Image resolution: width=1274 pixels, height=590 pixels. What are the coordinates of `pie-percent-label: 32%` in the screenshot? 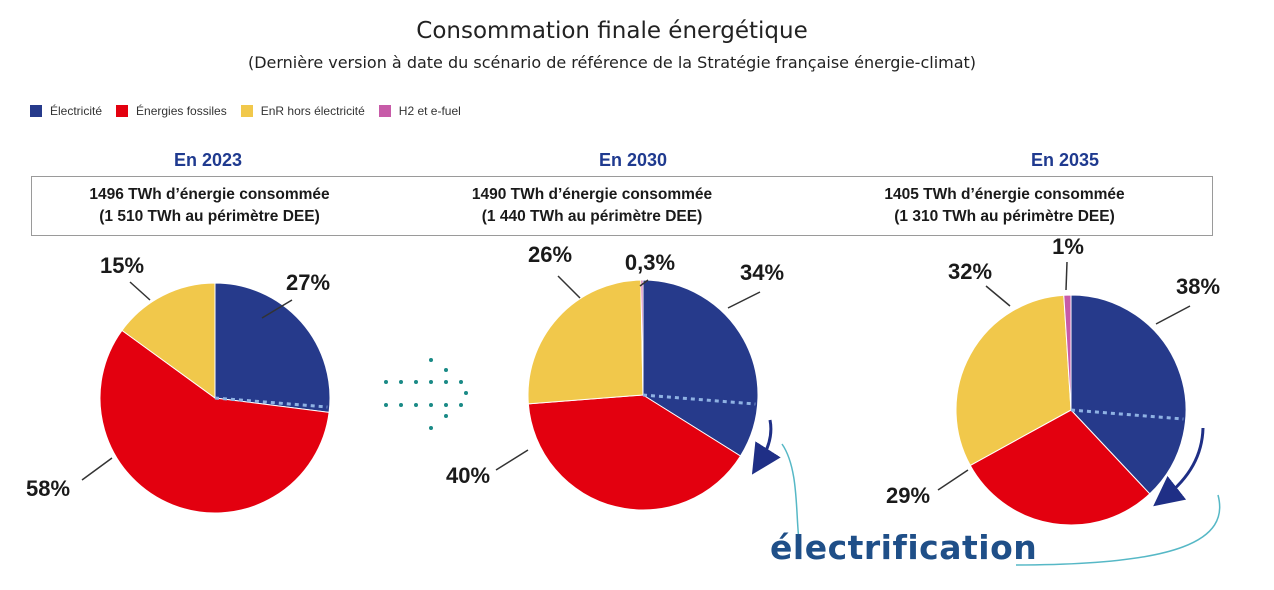 It's located at (970, 271).